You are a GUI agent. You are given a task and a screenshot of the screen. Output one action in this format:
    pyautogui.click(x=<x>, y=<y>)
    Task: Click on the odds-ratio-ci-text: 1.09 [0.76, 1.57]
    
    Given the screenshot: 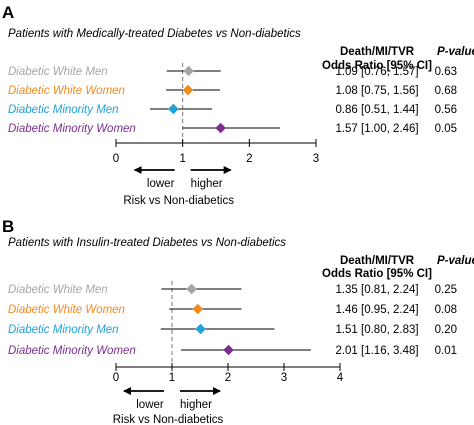 What is the action you would take?
    pyautogui.click(x=376, y=72)
    